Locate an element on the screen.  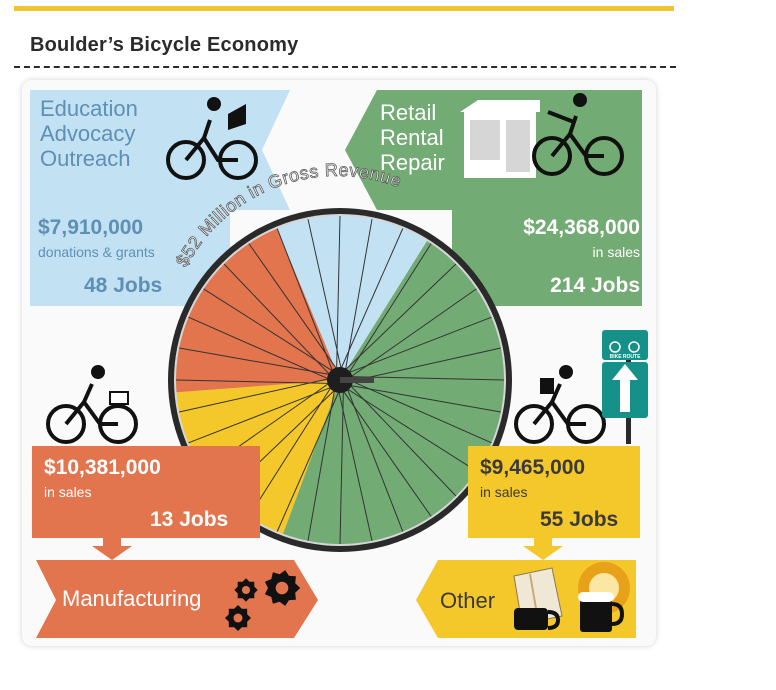
other-stats-box is located at coordinates (554, 492).